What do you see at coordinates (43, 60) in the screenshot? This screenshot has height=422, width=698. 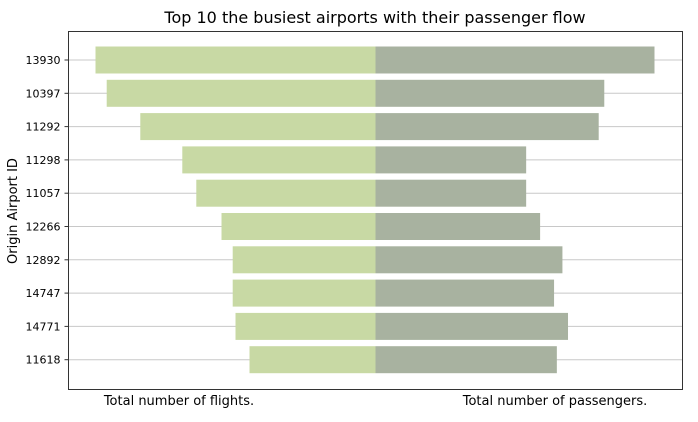 I see `y-tick-label: 13930` at bounding box center [43, 60].